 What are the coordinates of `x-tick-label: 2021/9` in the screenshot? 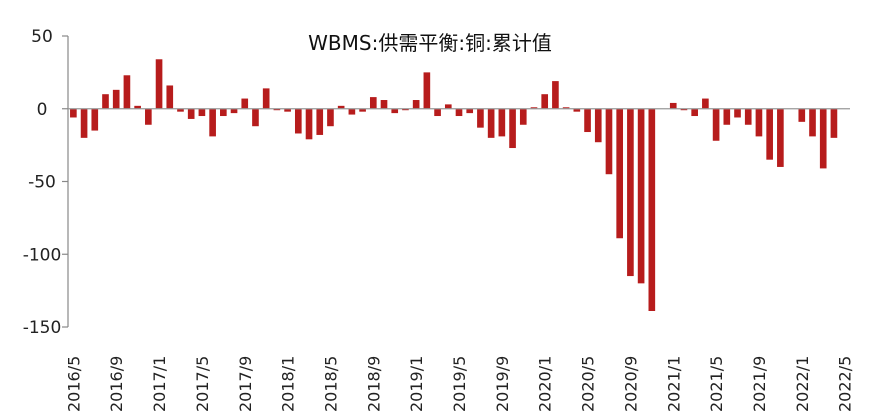 It's located at (759, 384).